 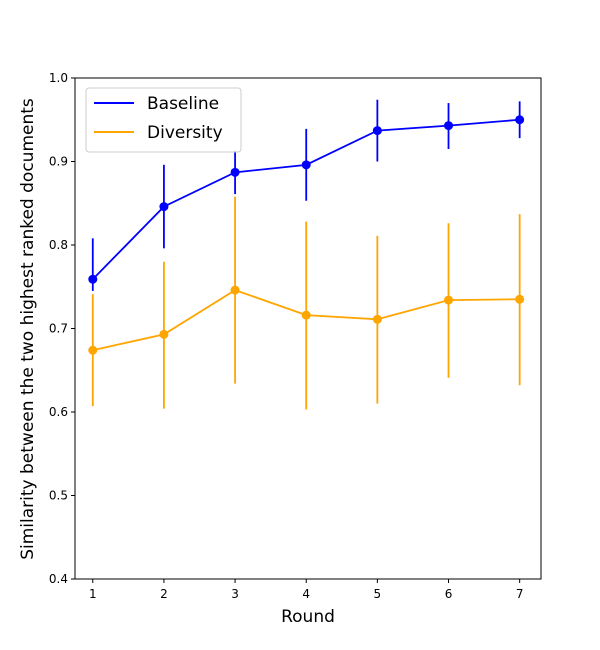 What do you see at coordinates (58, 78) in the screenshot?
I see `y-tick-label: 1.0` at bounding box center [58, 78].